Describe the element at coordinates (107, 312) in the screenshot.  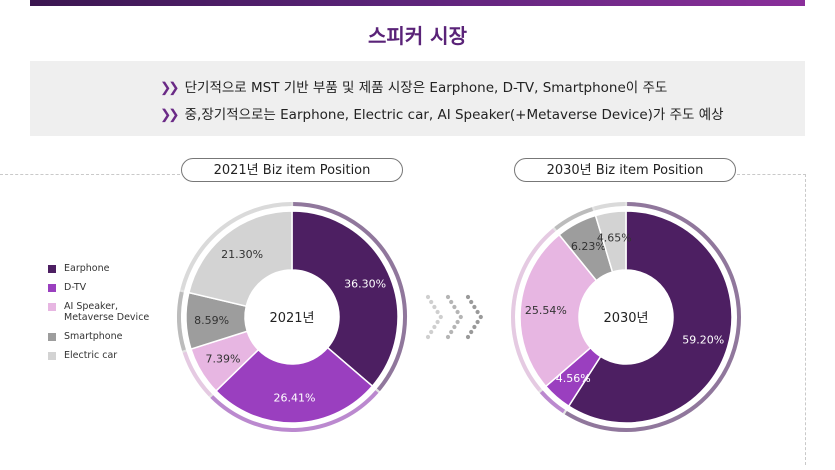
I see `legend-label: AI Speaker, Metaverse Device` at that location.